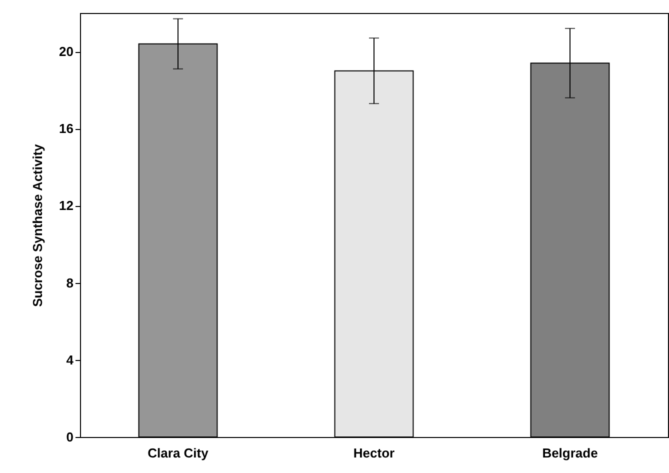  I want to click on y-axis-title: Sucrose Synthase Activity, so click(38, 225).